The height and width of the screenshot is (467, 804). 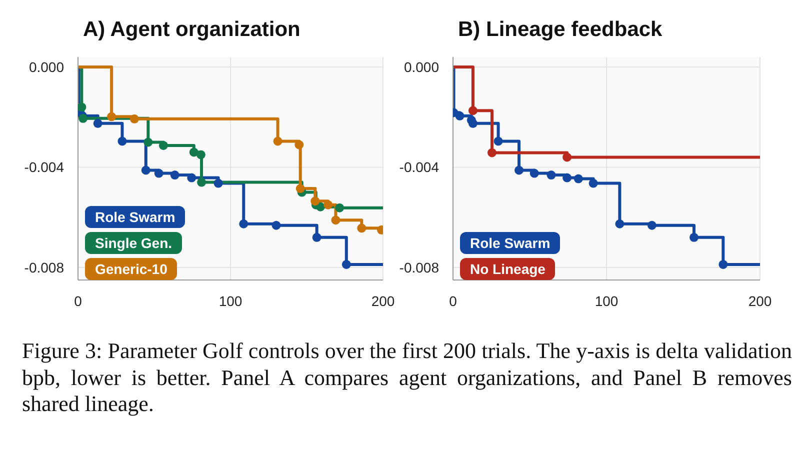 I want to click on text: No Lineage, so click(x=508, y=269).